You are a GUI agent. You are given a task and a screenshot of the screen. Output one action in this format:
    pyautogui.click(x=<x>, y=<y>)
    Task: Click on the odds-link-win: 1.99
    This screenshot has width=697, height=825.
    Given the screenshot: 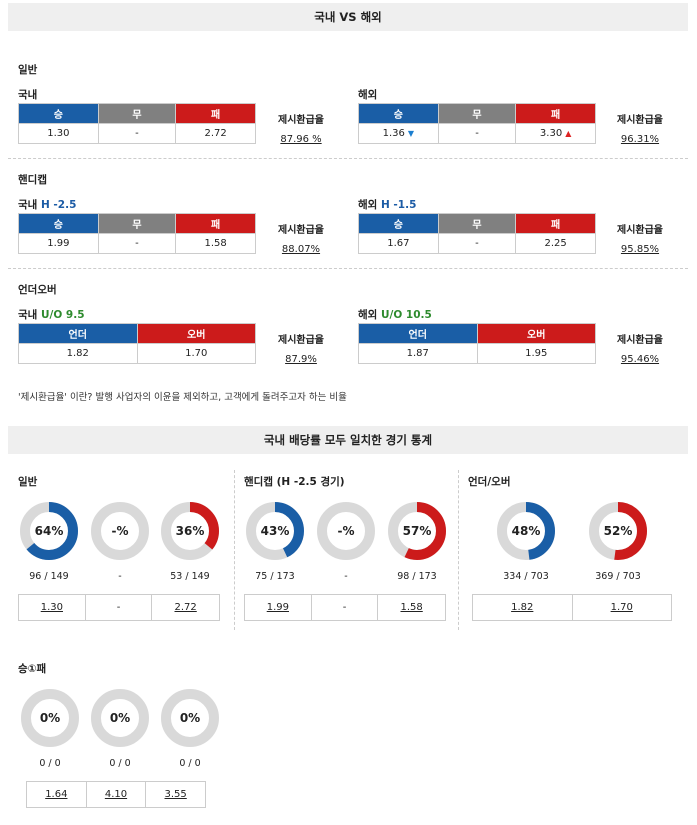 What is the action you would take?
    pyautogui.click(x=278, y=607)
    